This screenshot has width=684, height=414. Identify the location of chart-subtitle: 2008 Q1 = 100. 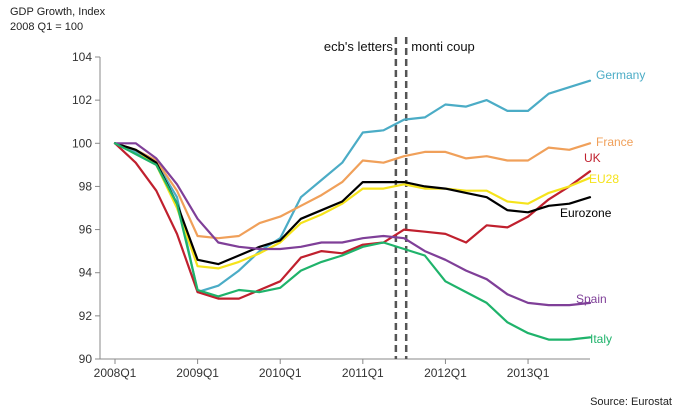
(47, 27).